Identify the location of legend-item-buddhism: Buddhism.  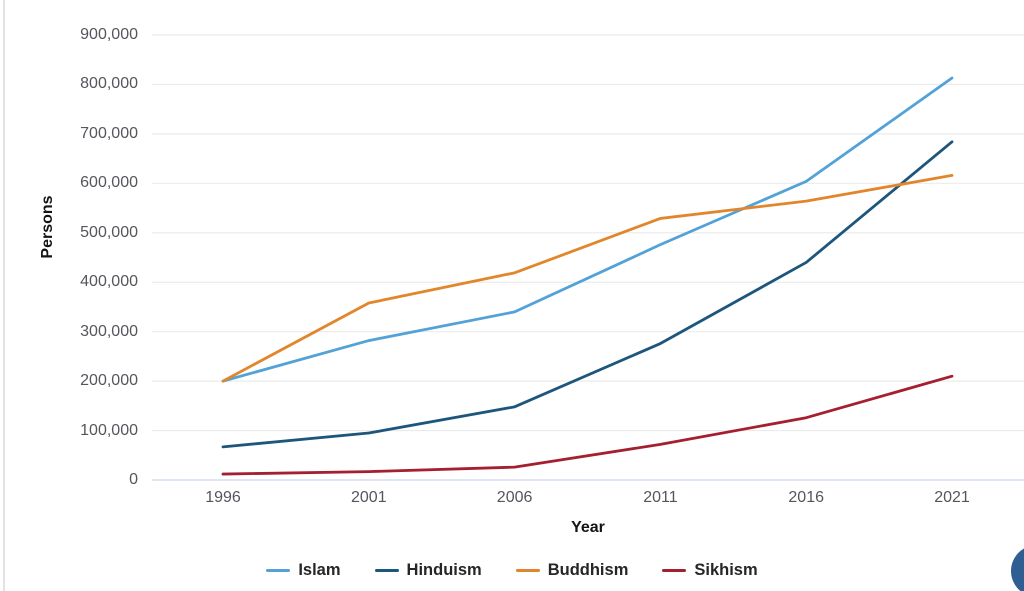
(572, 570).